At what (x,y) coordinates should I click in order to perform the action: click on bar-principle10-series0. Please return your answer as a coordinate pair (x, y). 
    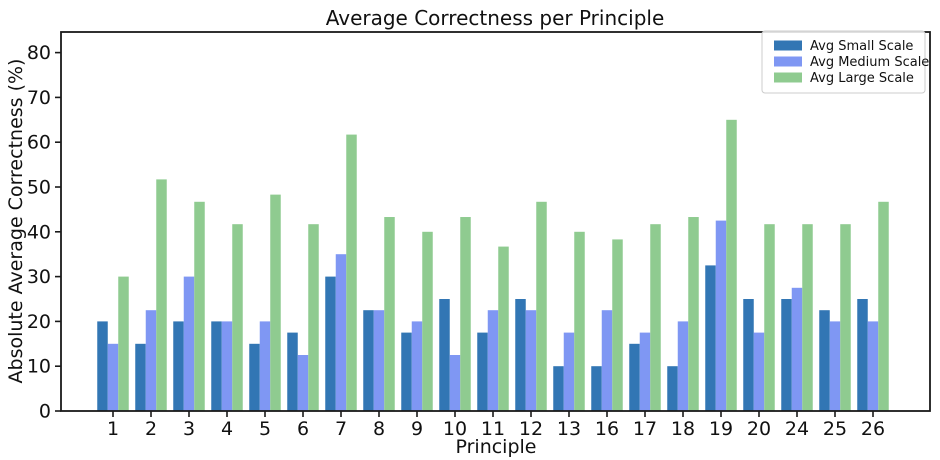
    Looking at the image, I should click on (444, 355).